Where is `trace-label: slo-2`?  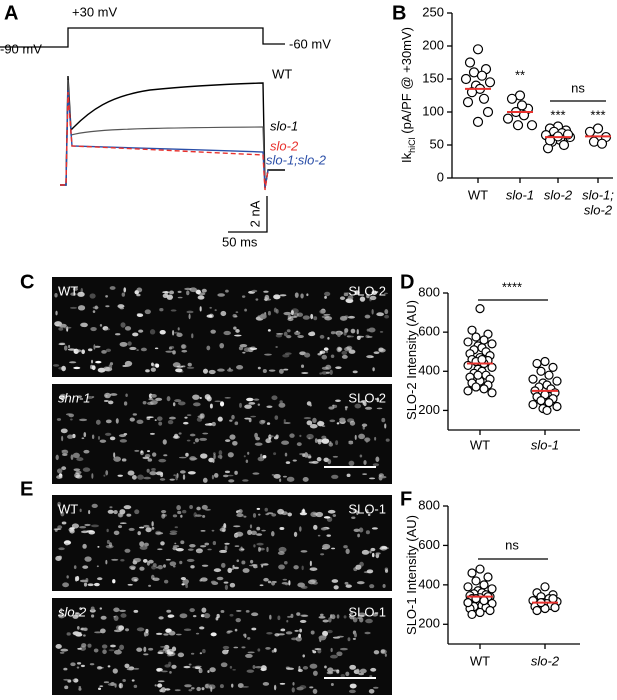 trace-label: slo-2 is located at coordinates (284, 145).